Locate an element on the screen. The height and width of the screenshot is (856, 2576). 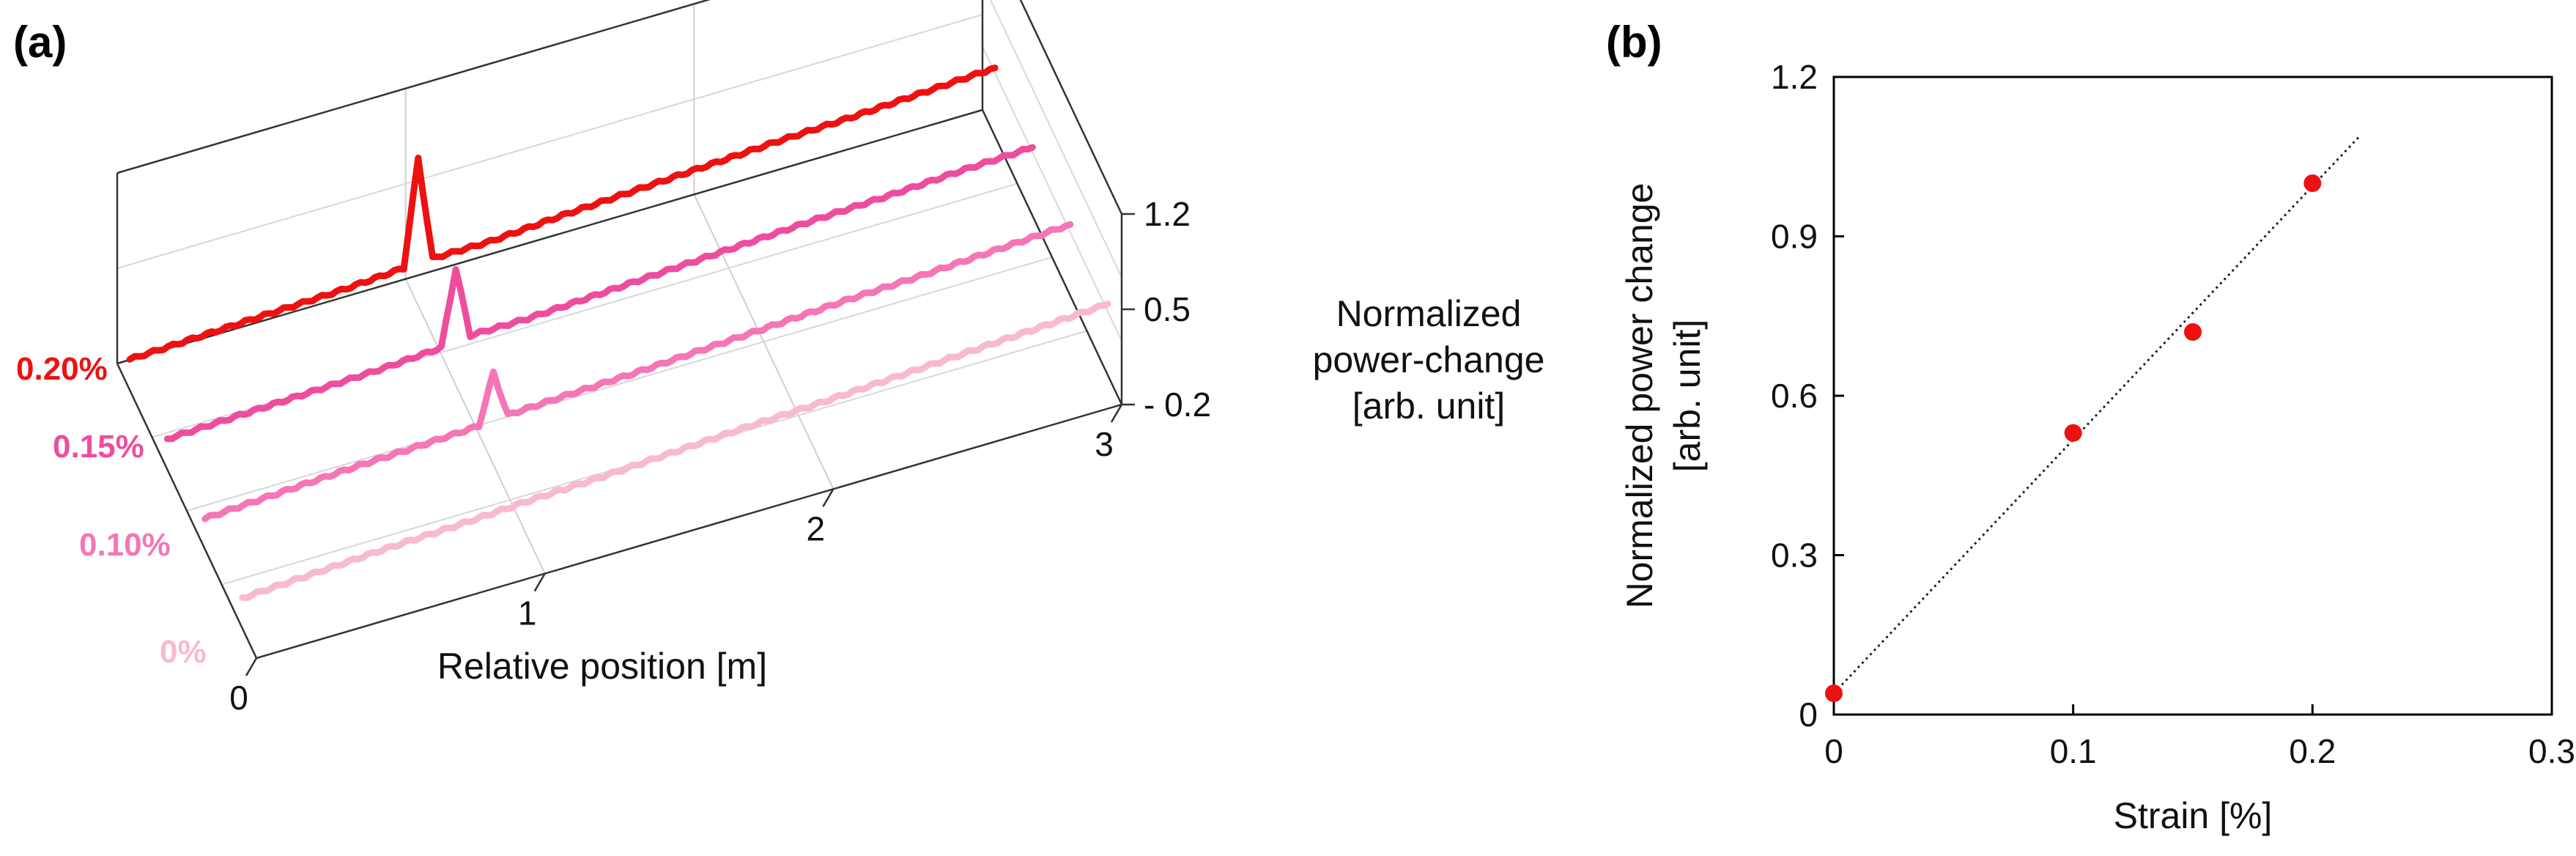
z-axis-title-line3: [arb. unit] is located at coordinates (1428, 406).